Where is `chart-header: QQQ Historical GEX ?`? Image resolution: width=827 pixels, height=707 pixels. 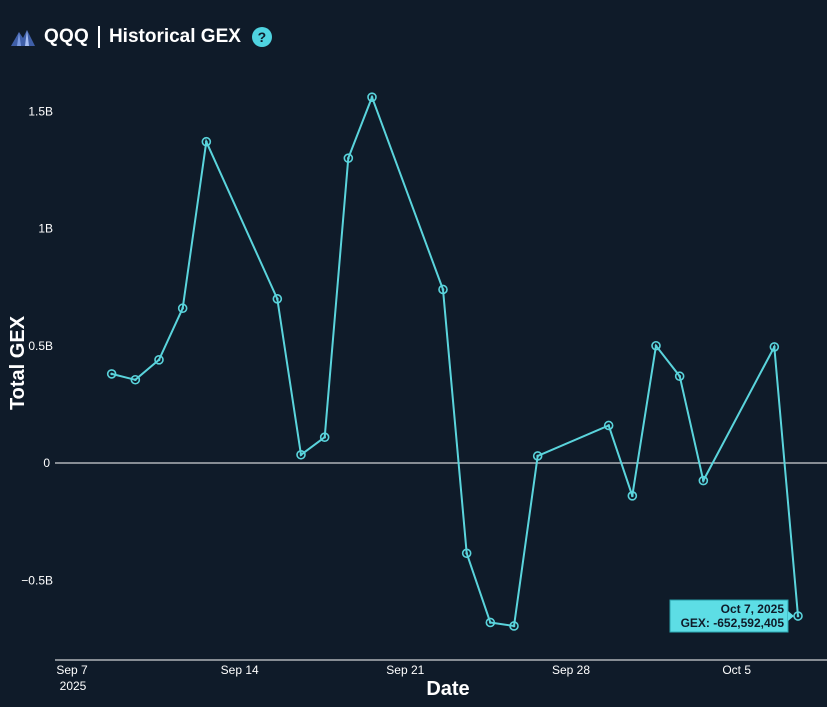 chart-header: QQQ Historical GEX ? is located at coordinates (141, 37).